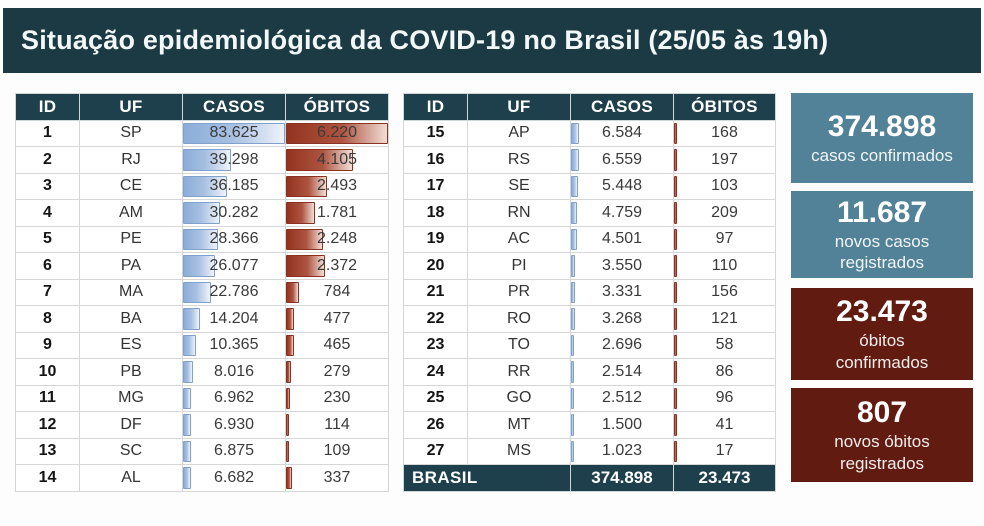  I want to click on cases-cell: 28.366, so click(234, 239).